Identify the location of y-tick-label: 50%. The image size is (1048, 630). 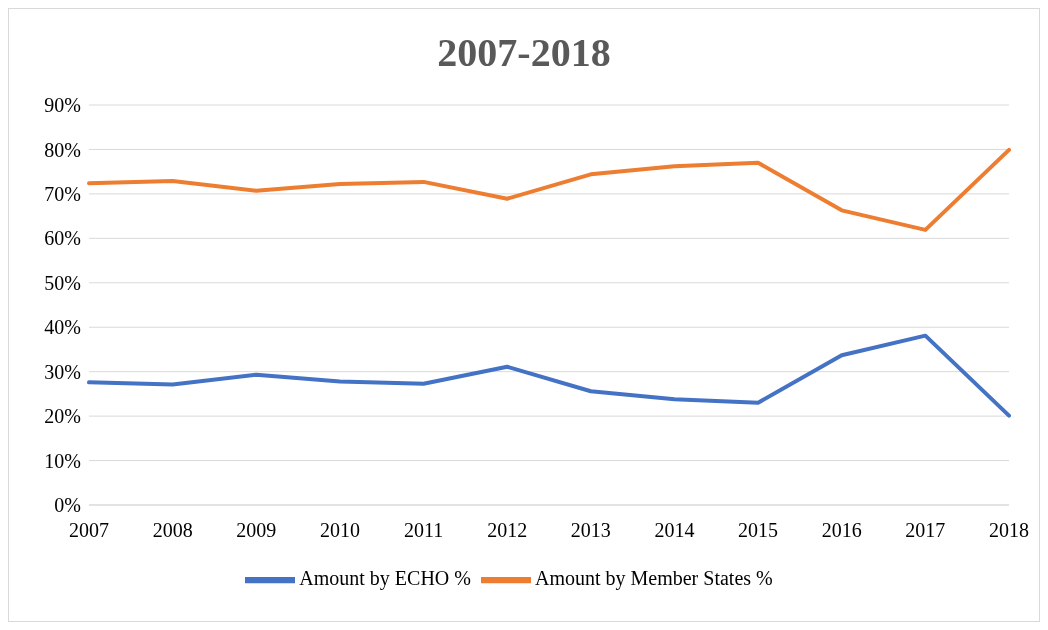
(62, 282).